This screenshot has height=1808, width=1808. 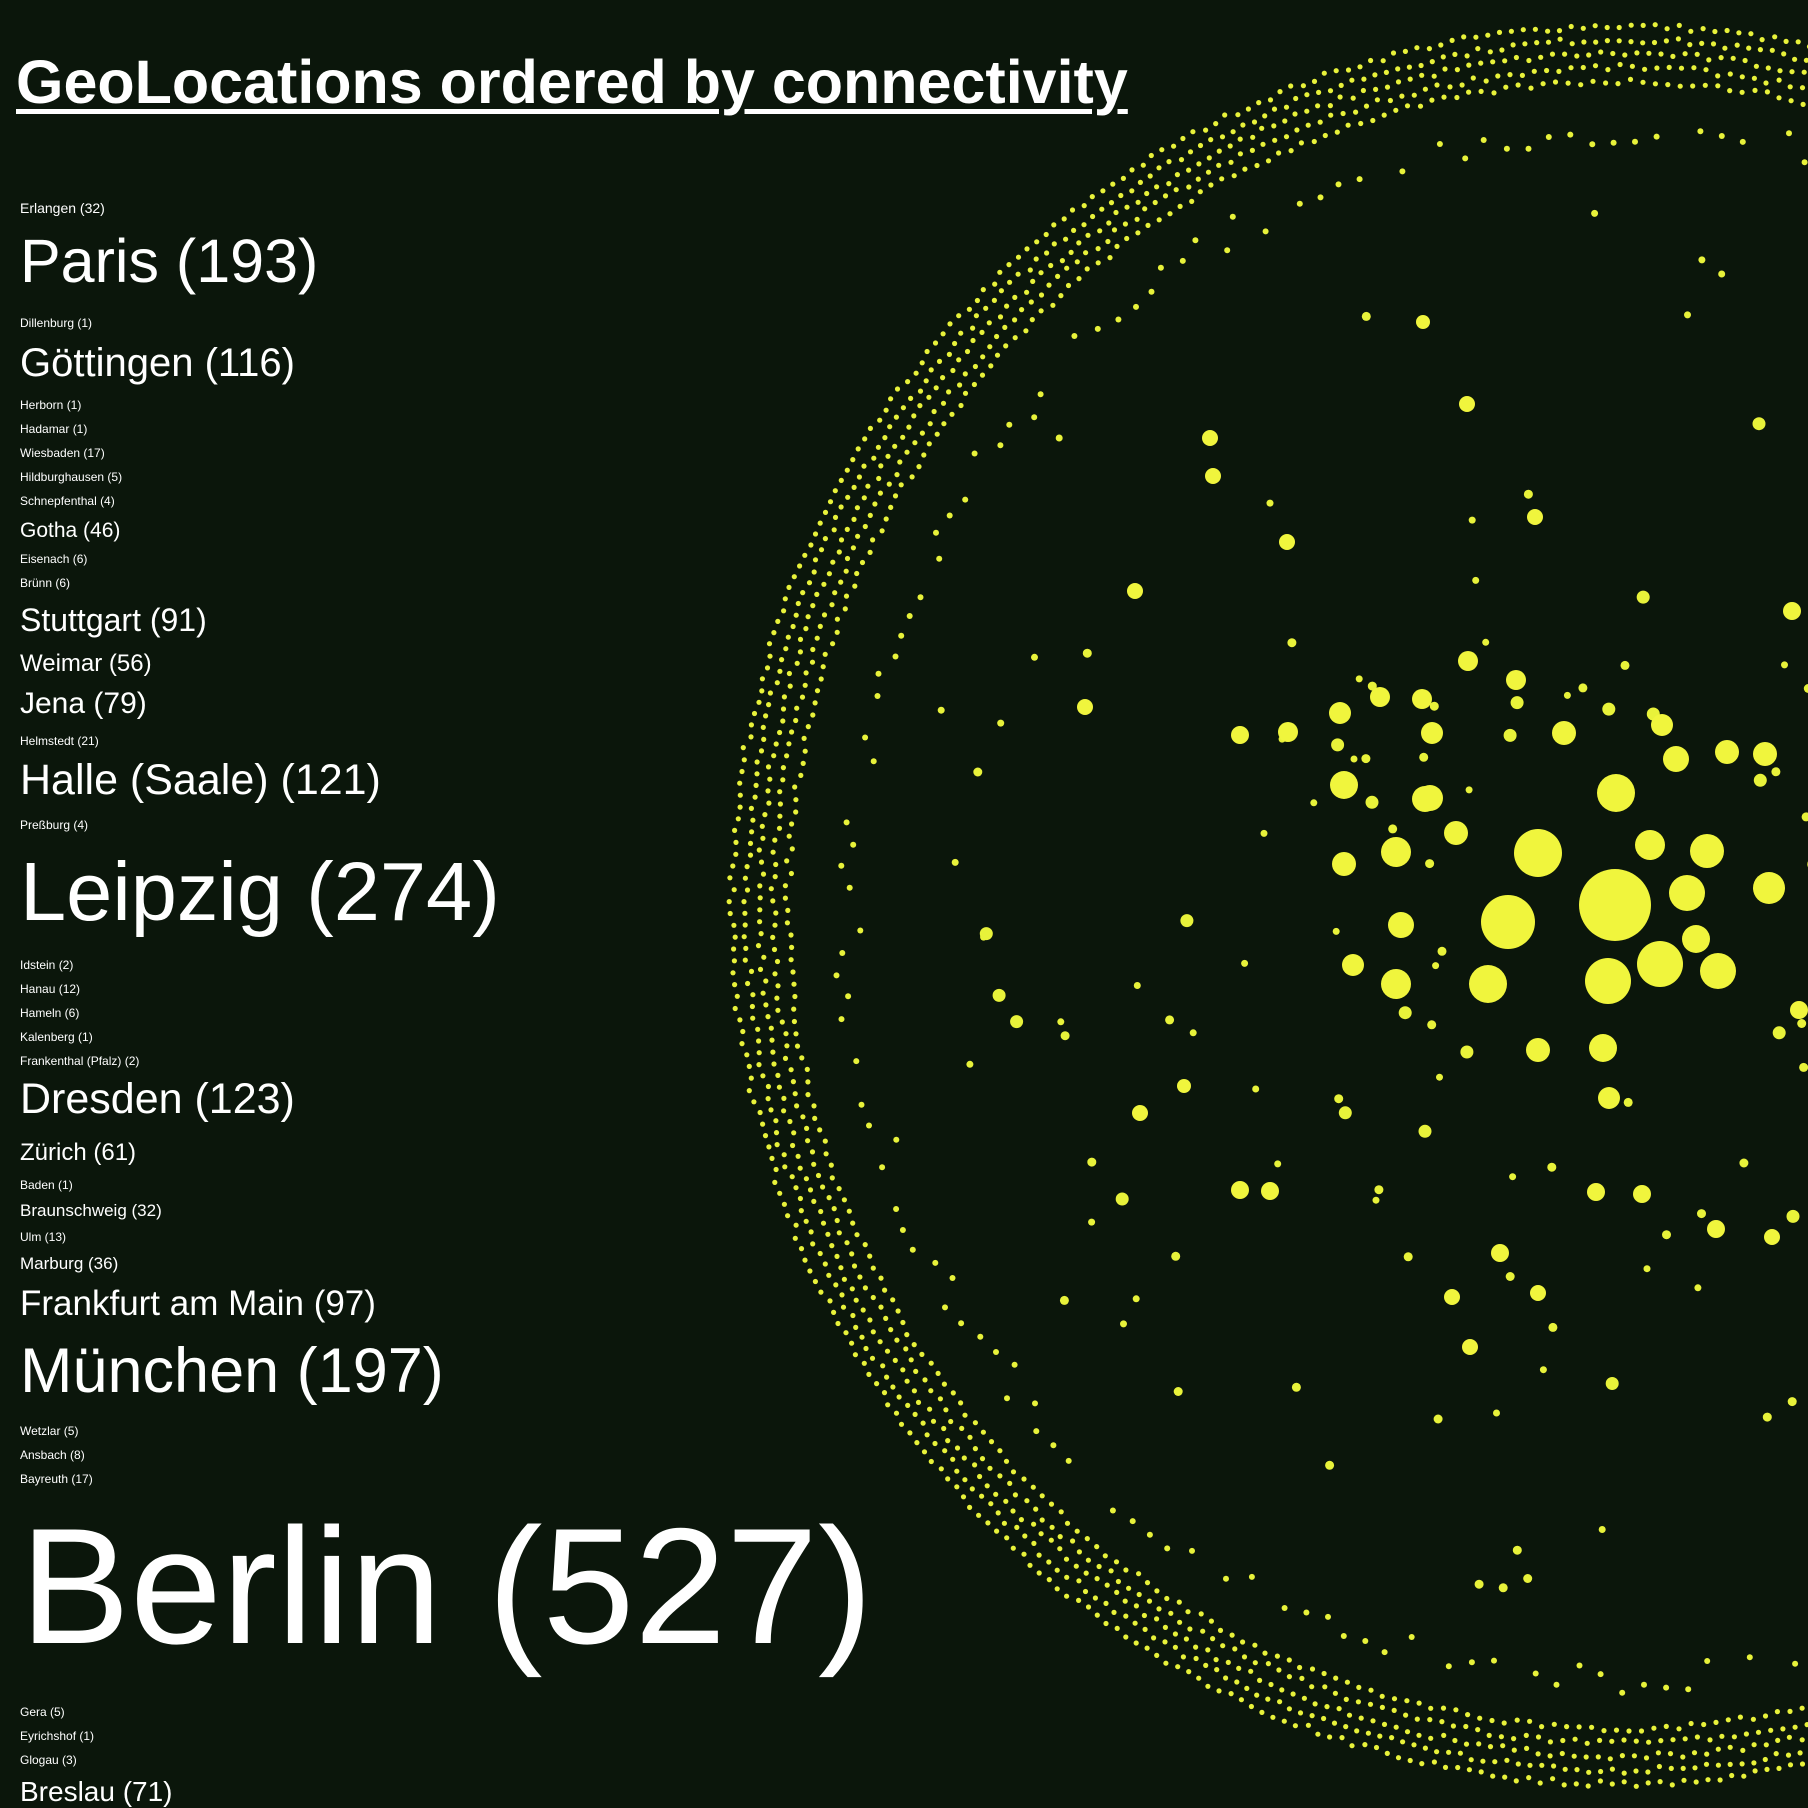 What do you see at coordinates (51, 405) in the screenshot?
I see `location-herborn: Herborn (1)` at bounding box center [51, 405].